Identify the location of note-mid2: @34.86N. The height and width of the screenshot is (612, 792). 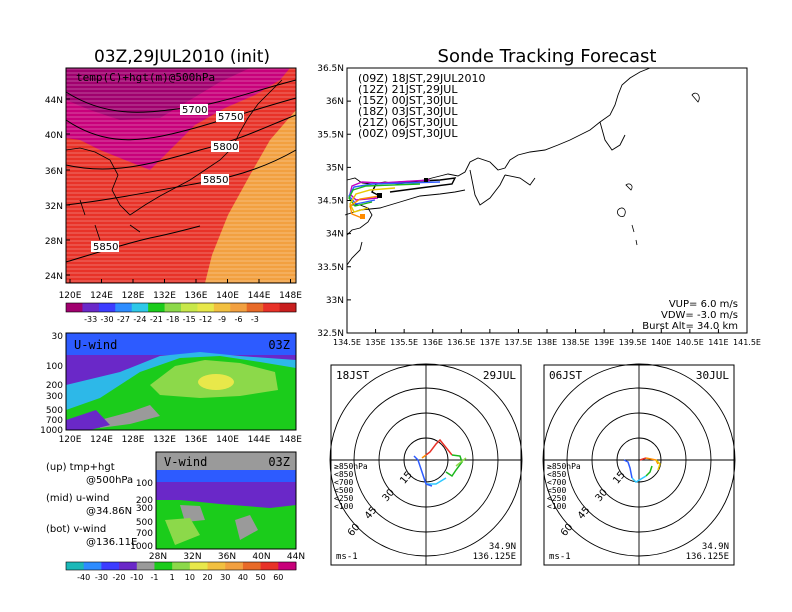
(109, 511).